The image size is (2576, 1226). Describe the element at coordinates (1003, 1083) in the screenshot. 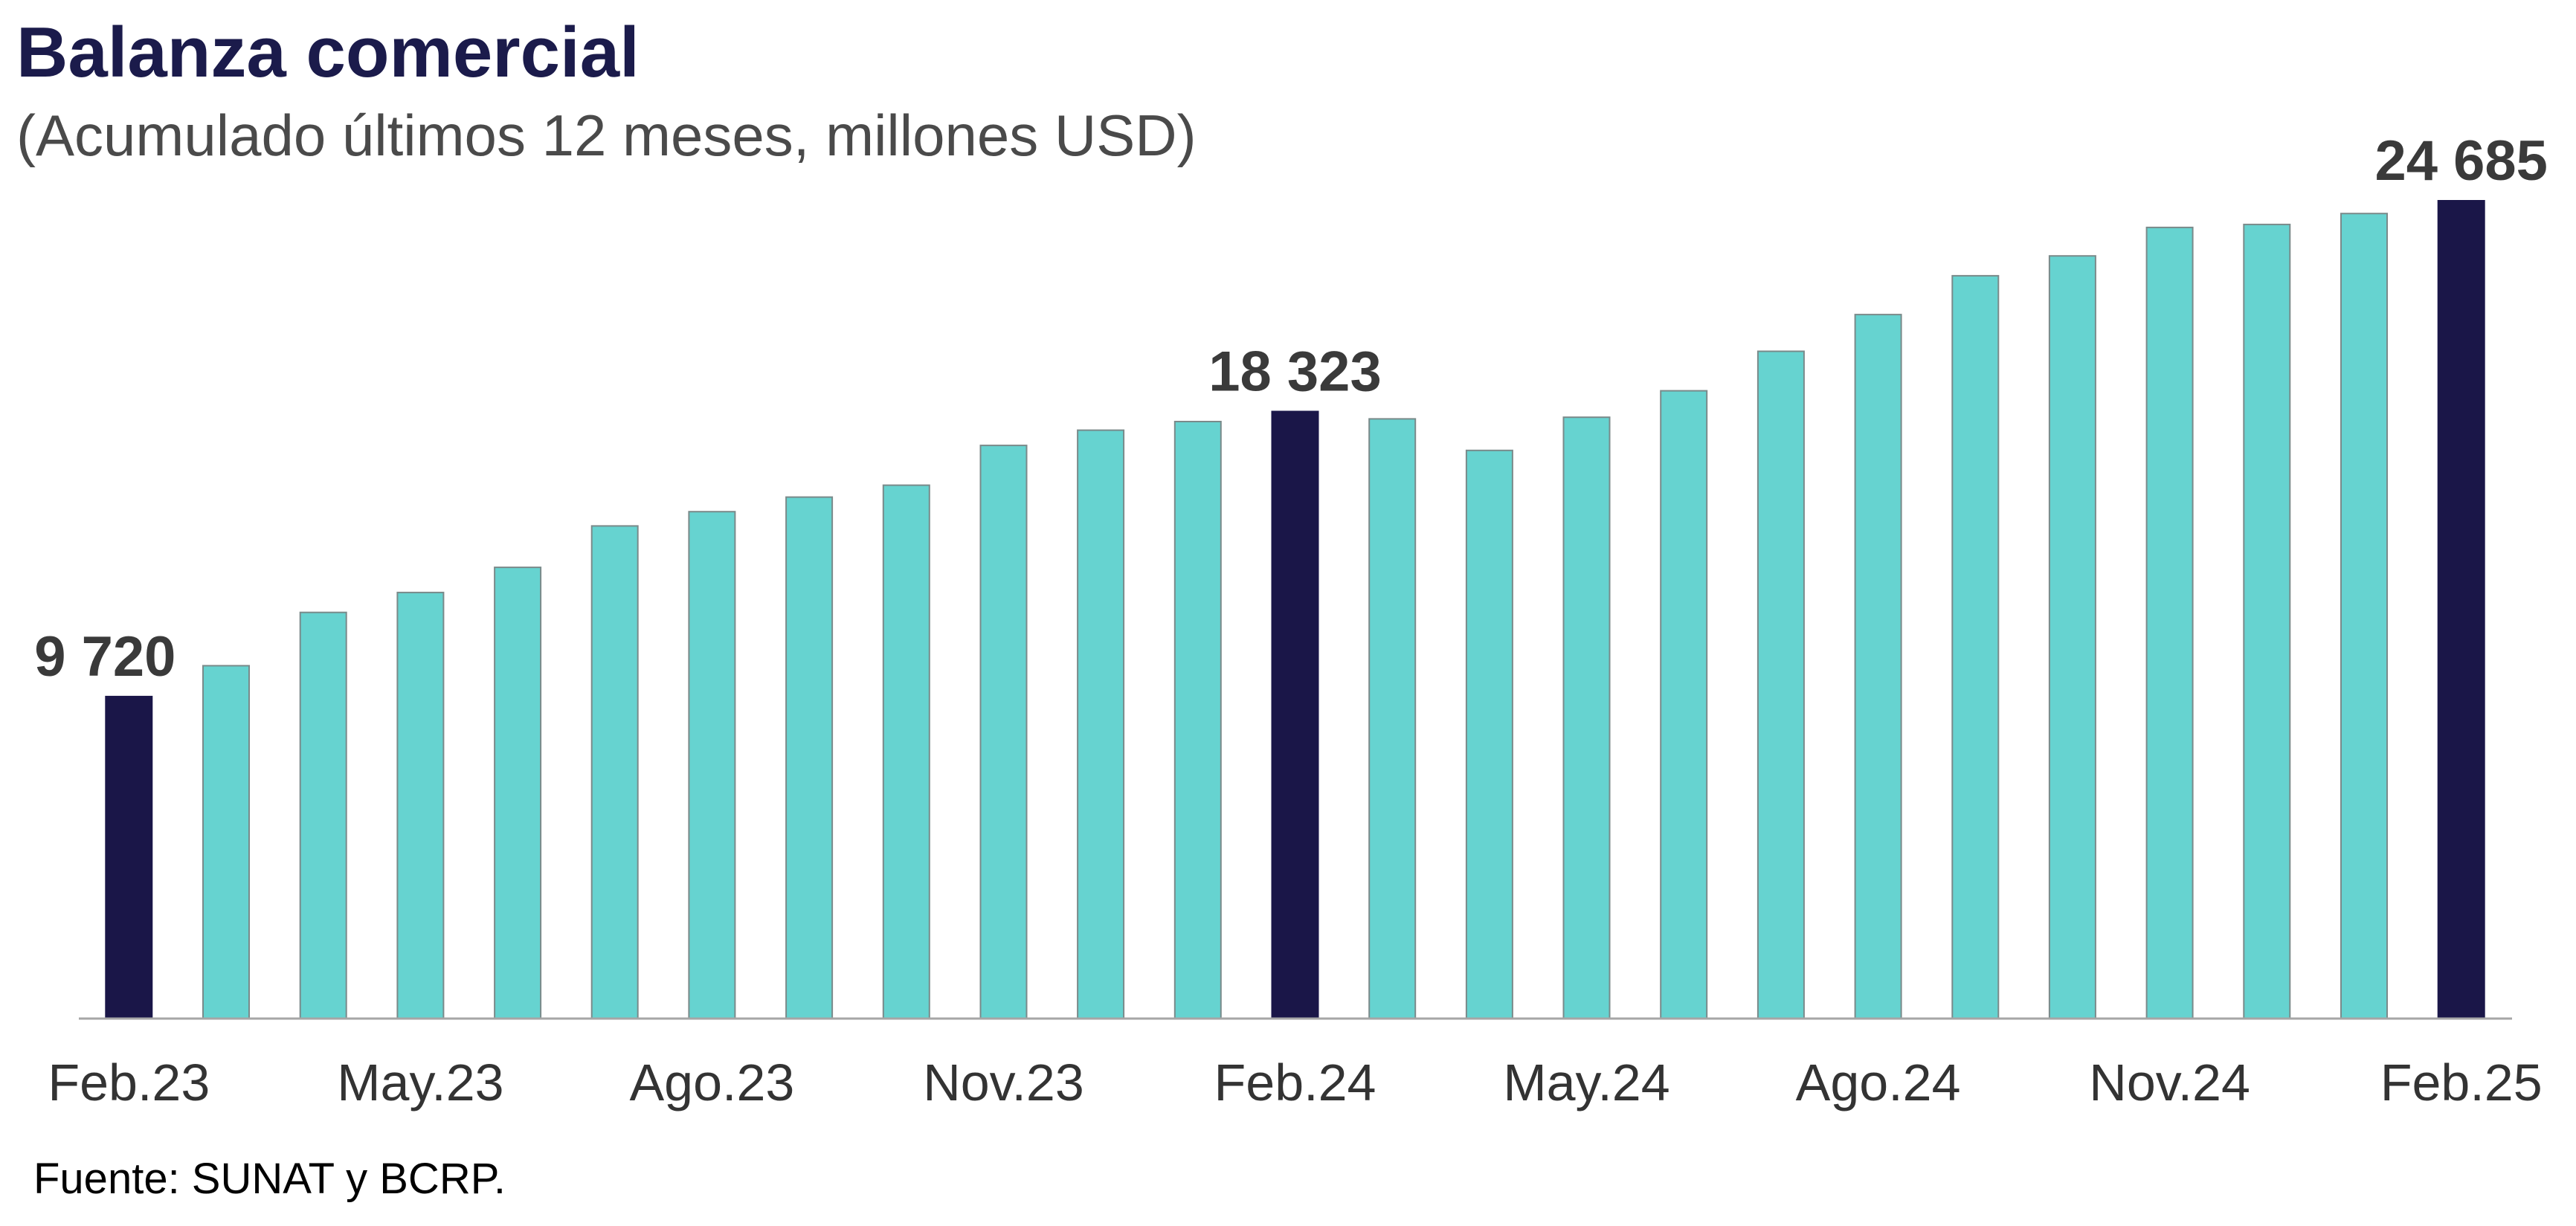

I see `x-tick-label: Nov.23` at that location.